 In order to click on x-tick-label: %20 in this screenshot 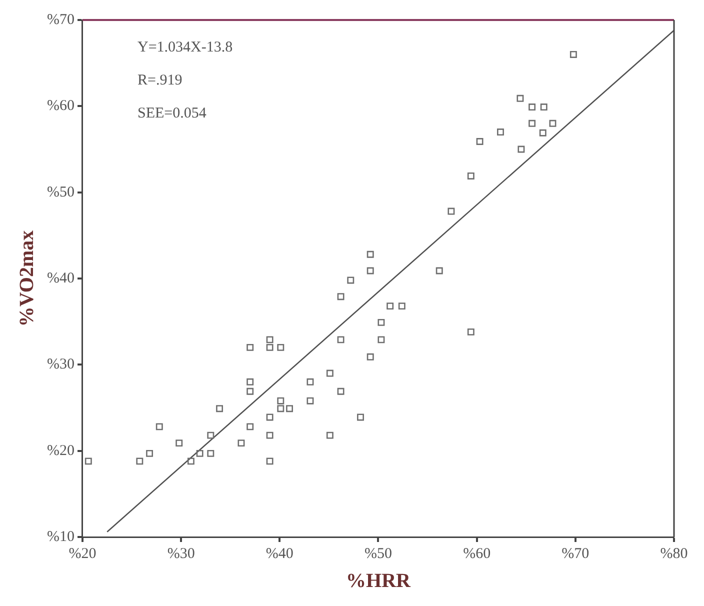, I will do `click(82, 554)`.